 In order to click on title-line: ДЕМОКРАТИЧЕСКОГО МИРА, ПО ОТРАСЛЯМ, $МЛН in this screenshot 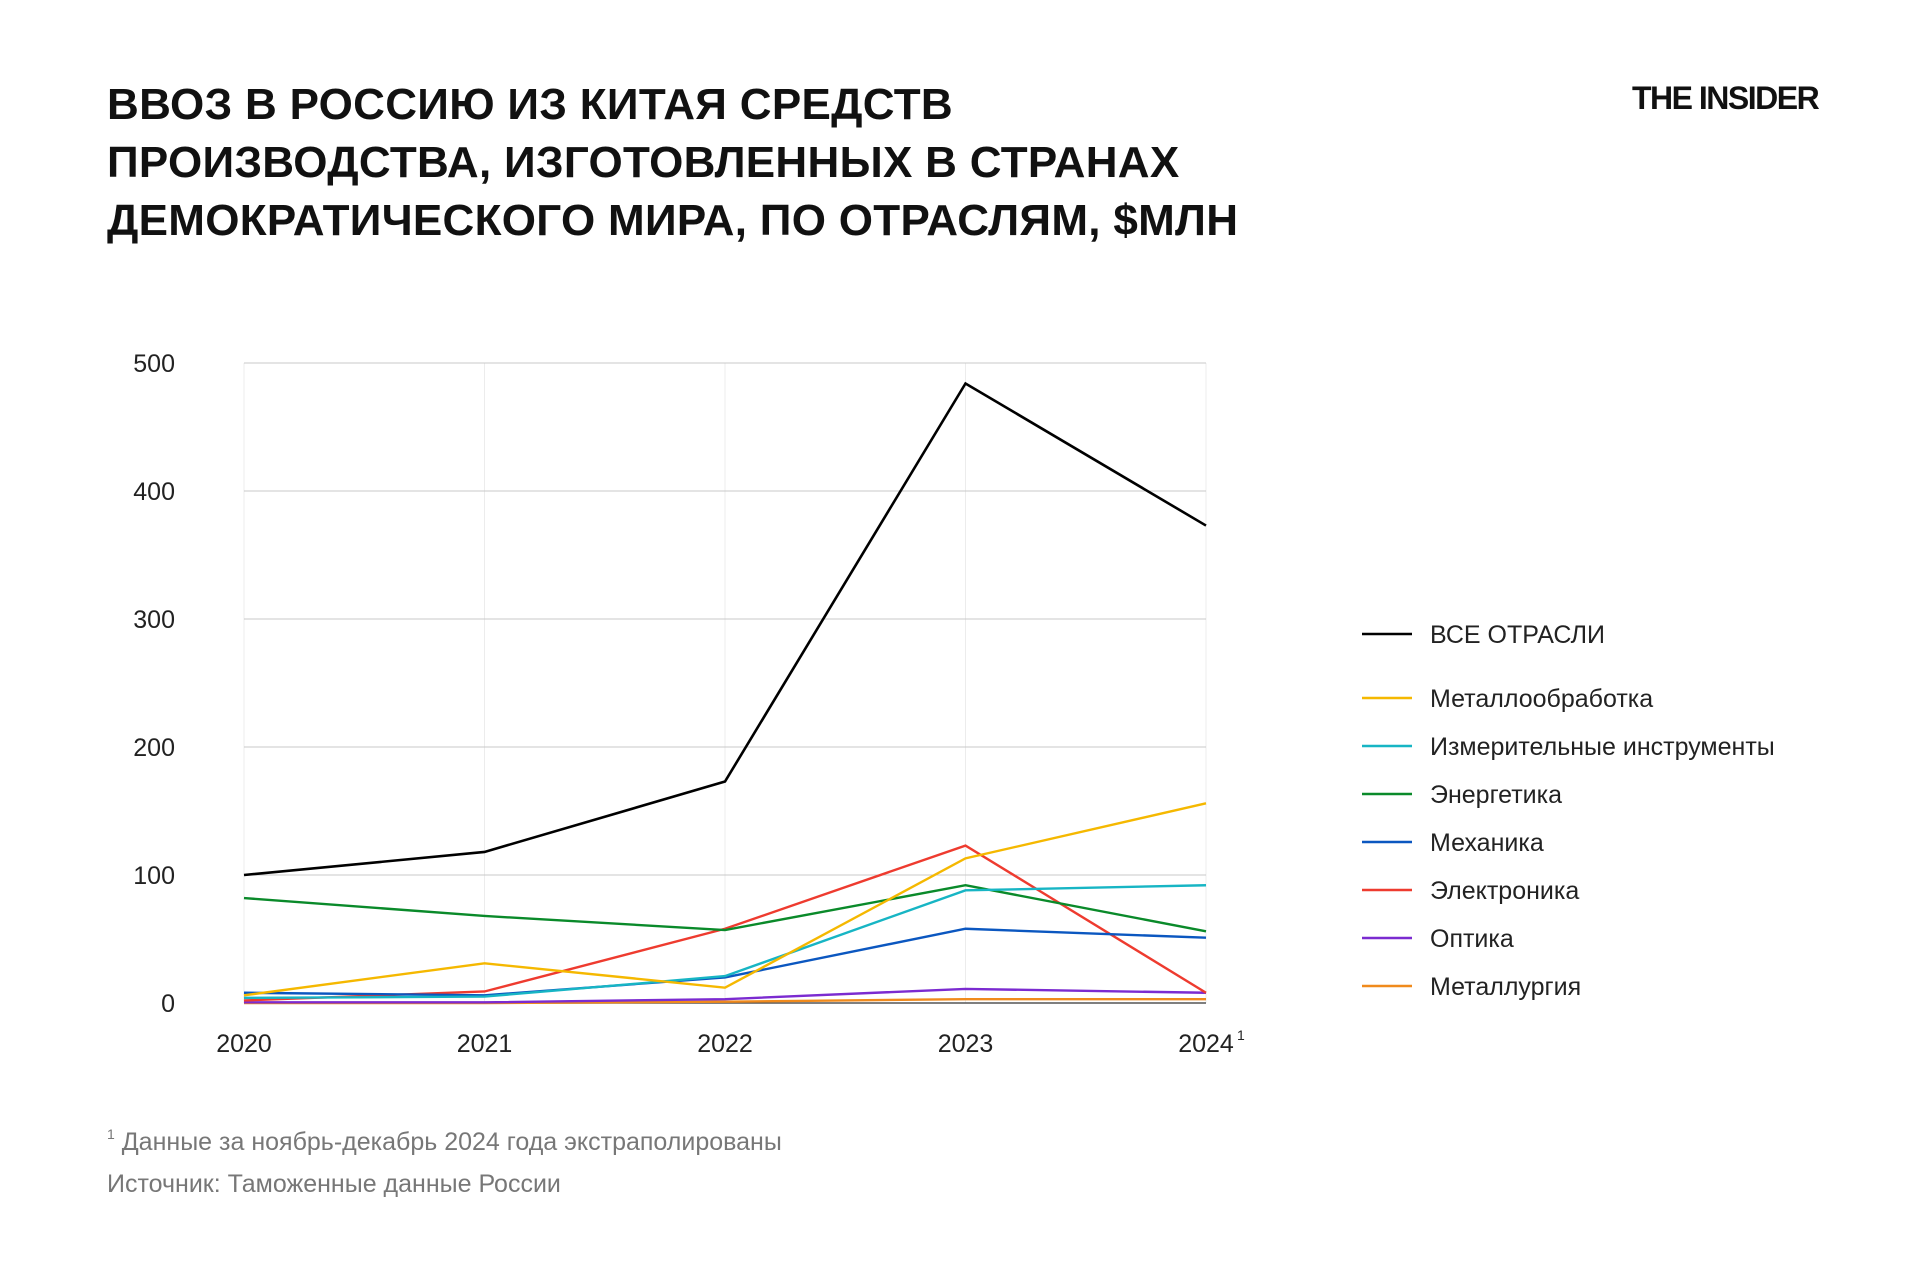, I will do `click(673, 220)`.